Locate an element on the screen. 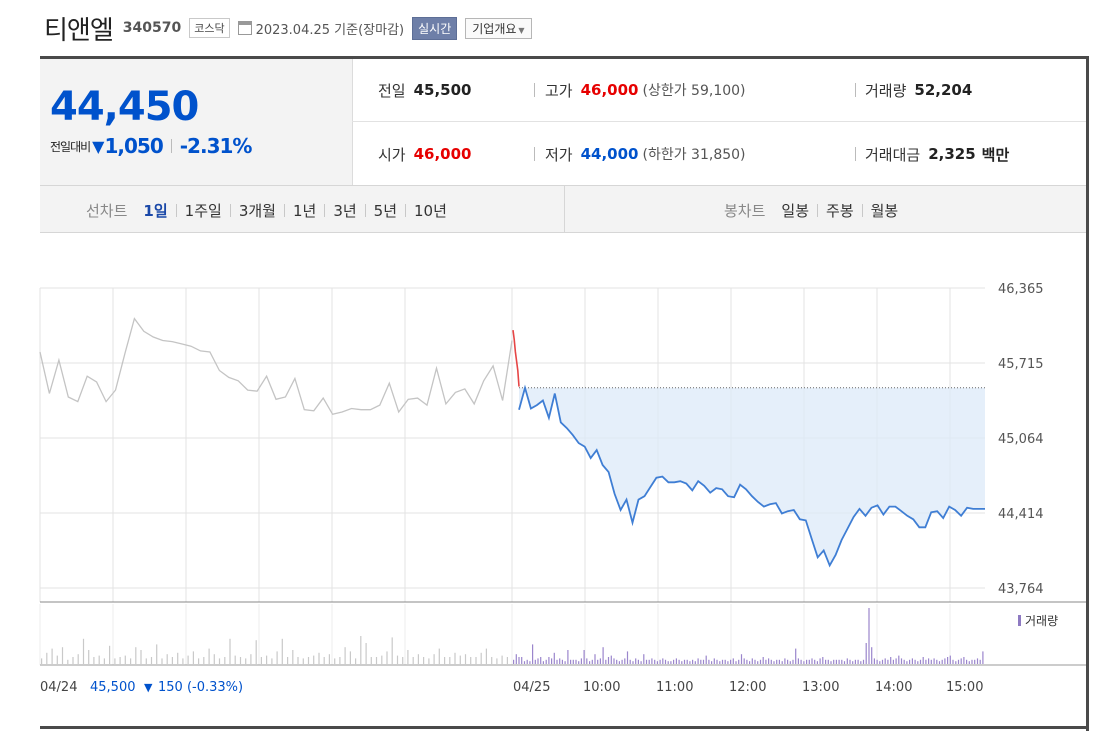 This screenshot has height=731, width=1095. candle-period-tab-0: 일봉 is located at coordinates (795, 211).